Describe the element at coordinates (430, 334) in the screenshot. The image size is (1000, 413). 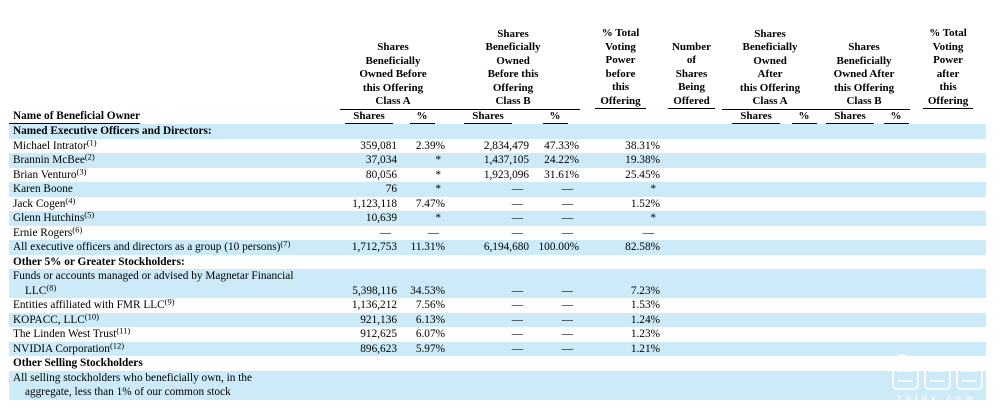
I see `pct-before-class-a-cell: 6.07%` at that location.